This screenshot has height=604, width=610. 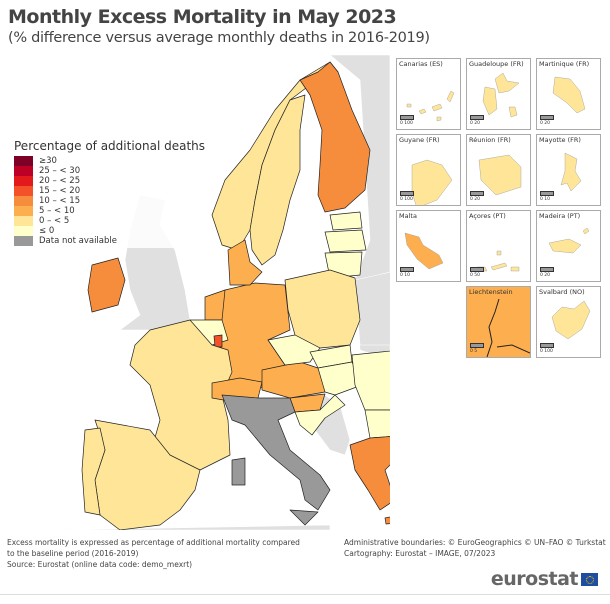 I want to click on region-ee, so click(x=346, y=221).